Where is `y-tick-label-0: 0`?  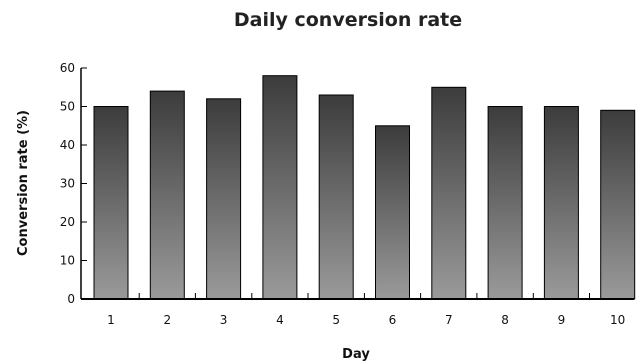
y-tick-label-0: 0 is located at coordinates (71, 299).